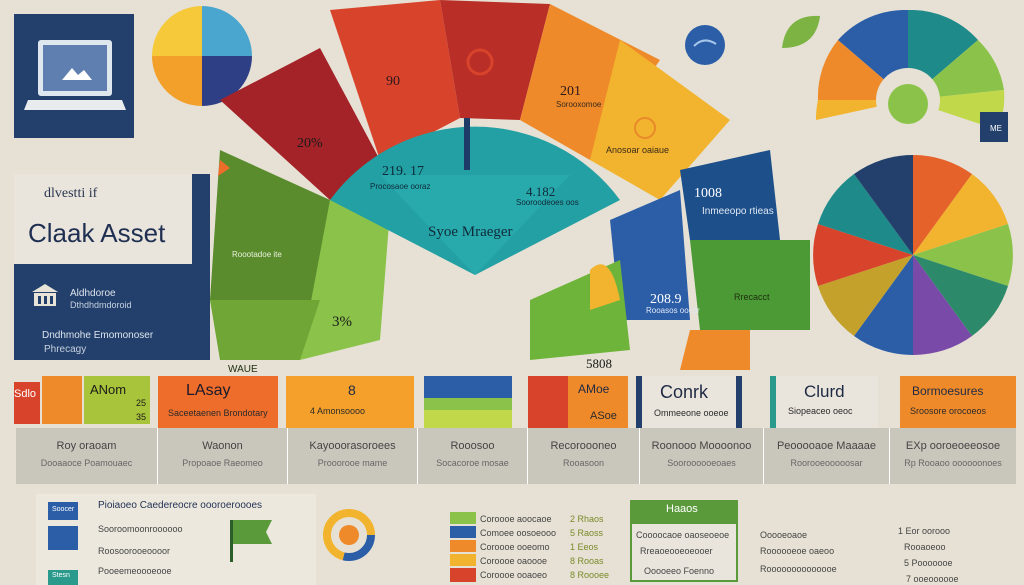 Image resolution: width=1024 pixels, height=585 pixels. Describe the element at coordinates (514, 575) in the screenshot. I see `mid-list-5: Coroooe ooaoeo` at that location.